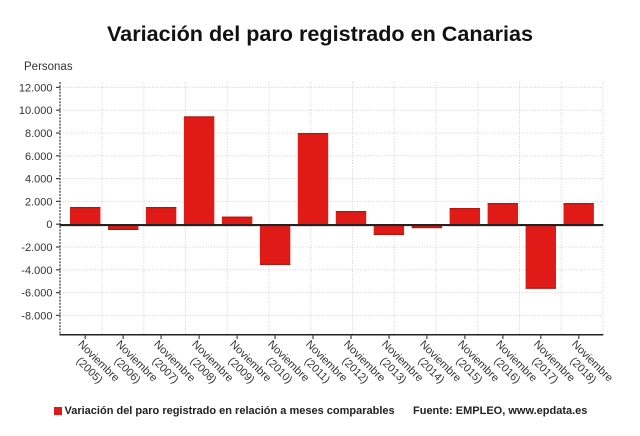  What do you see at coordinates (49, 225) in the screenshot?
I see `svg-text: 0` at bounding box center [49, 225].